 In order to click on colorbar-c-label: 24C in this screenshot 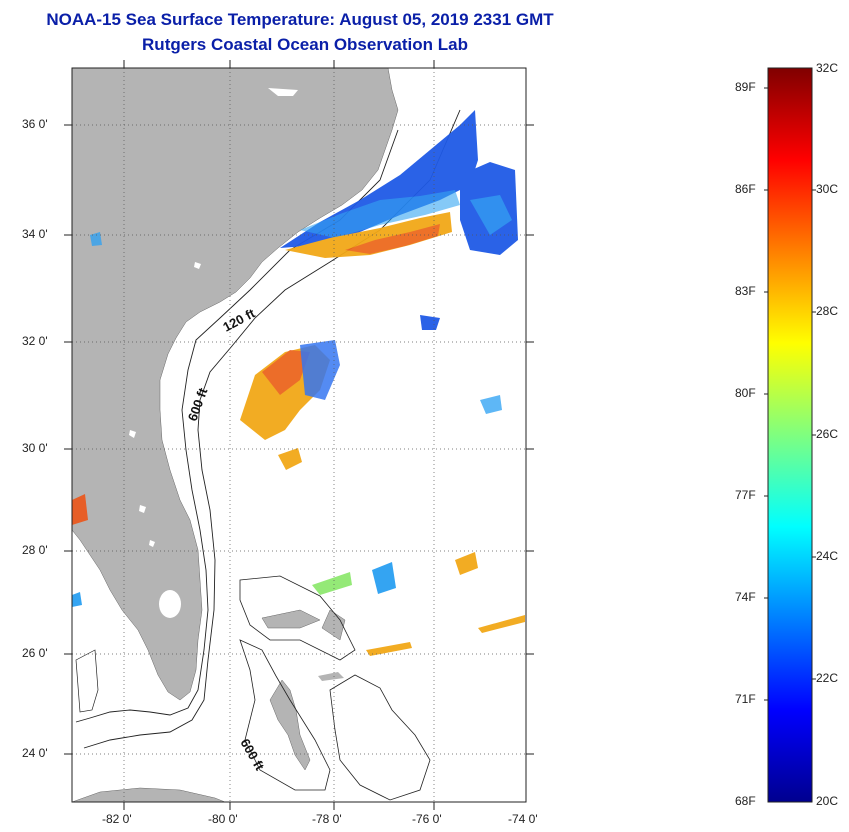, I will do `click(827, 556)`.